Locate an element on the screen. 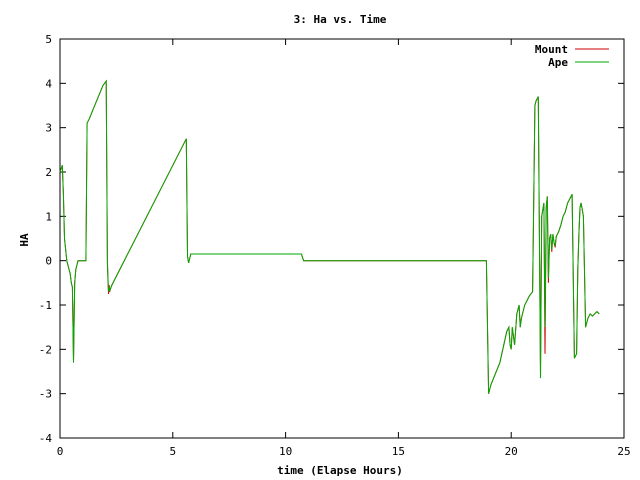 The height and width of the screenshot is (480, 640). x-tick-label: 20 is located at coordinates (511, 451).